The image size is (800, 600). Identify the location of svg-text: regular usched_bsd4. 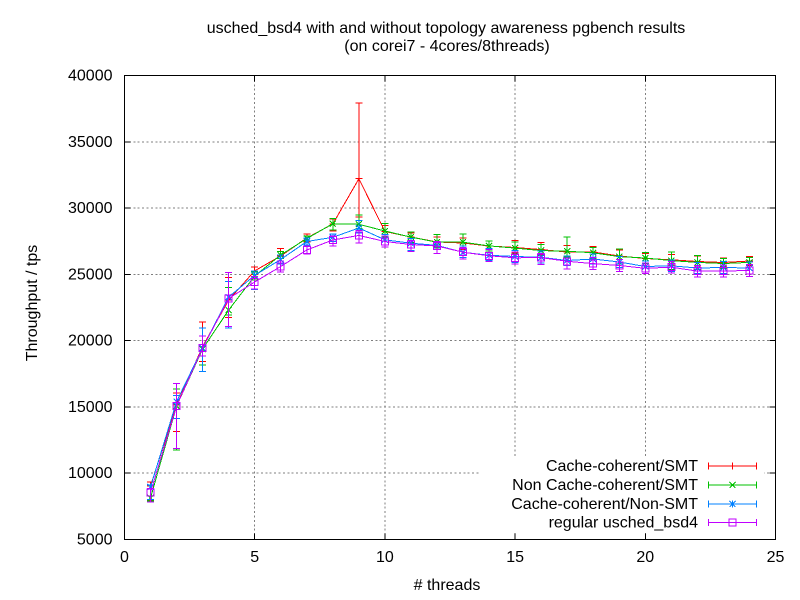
(624, 523).